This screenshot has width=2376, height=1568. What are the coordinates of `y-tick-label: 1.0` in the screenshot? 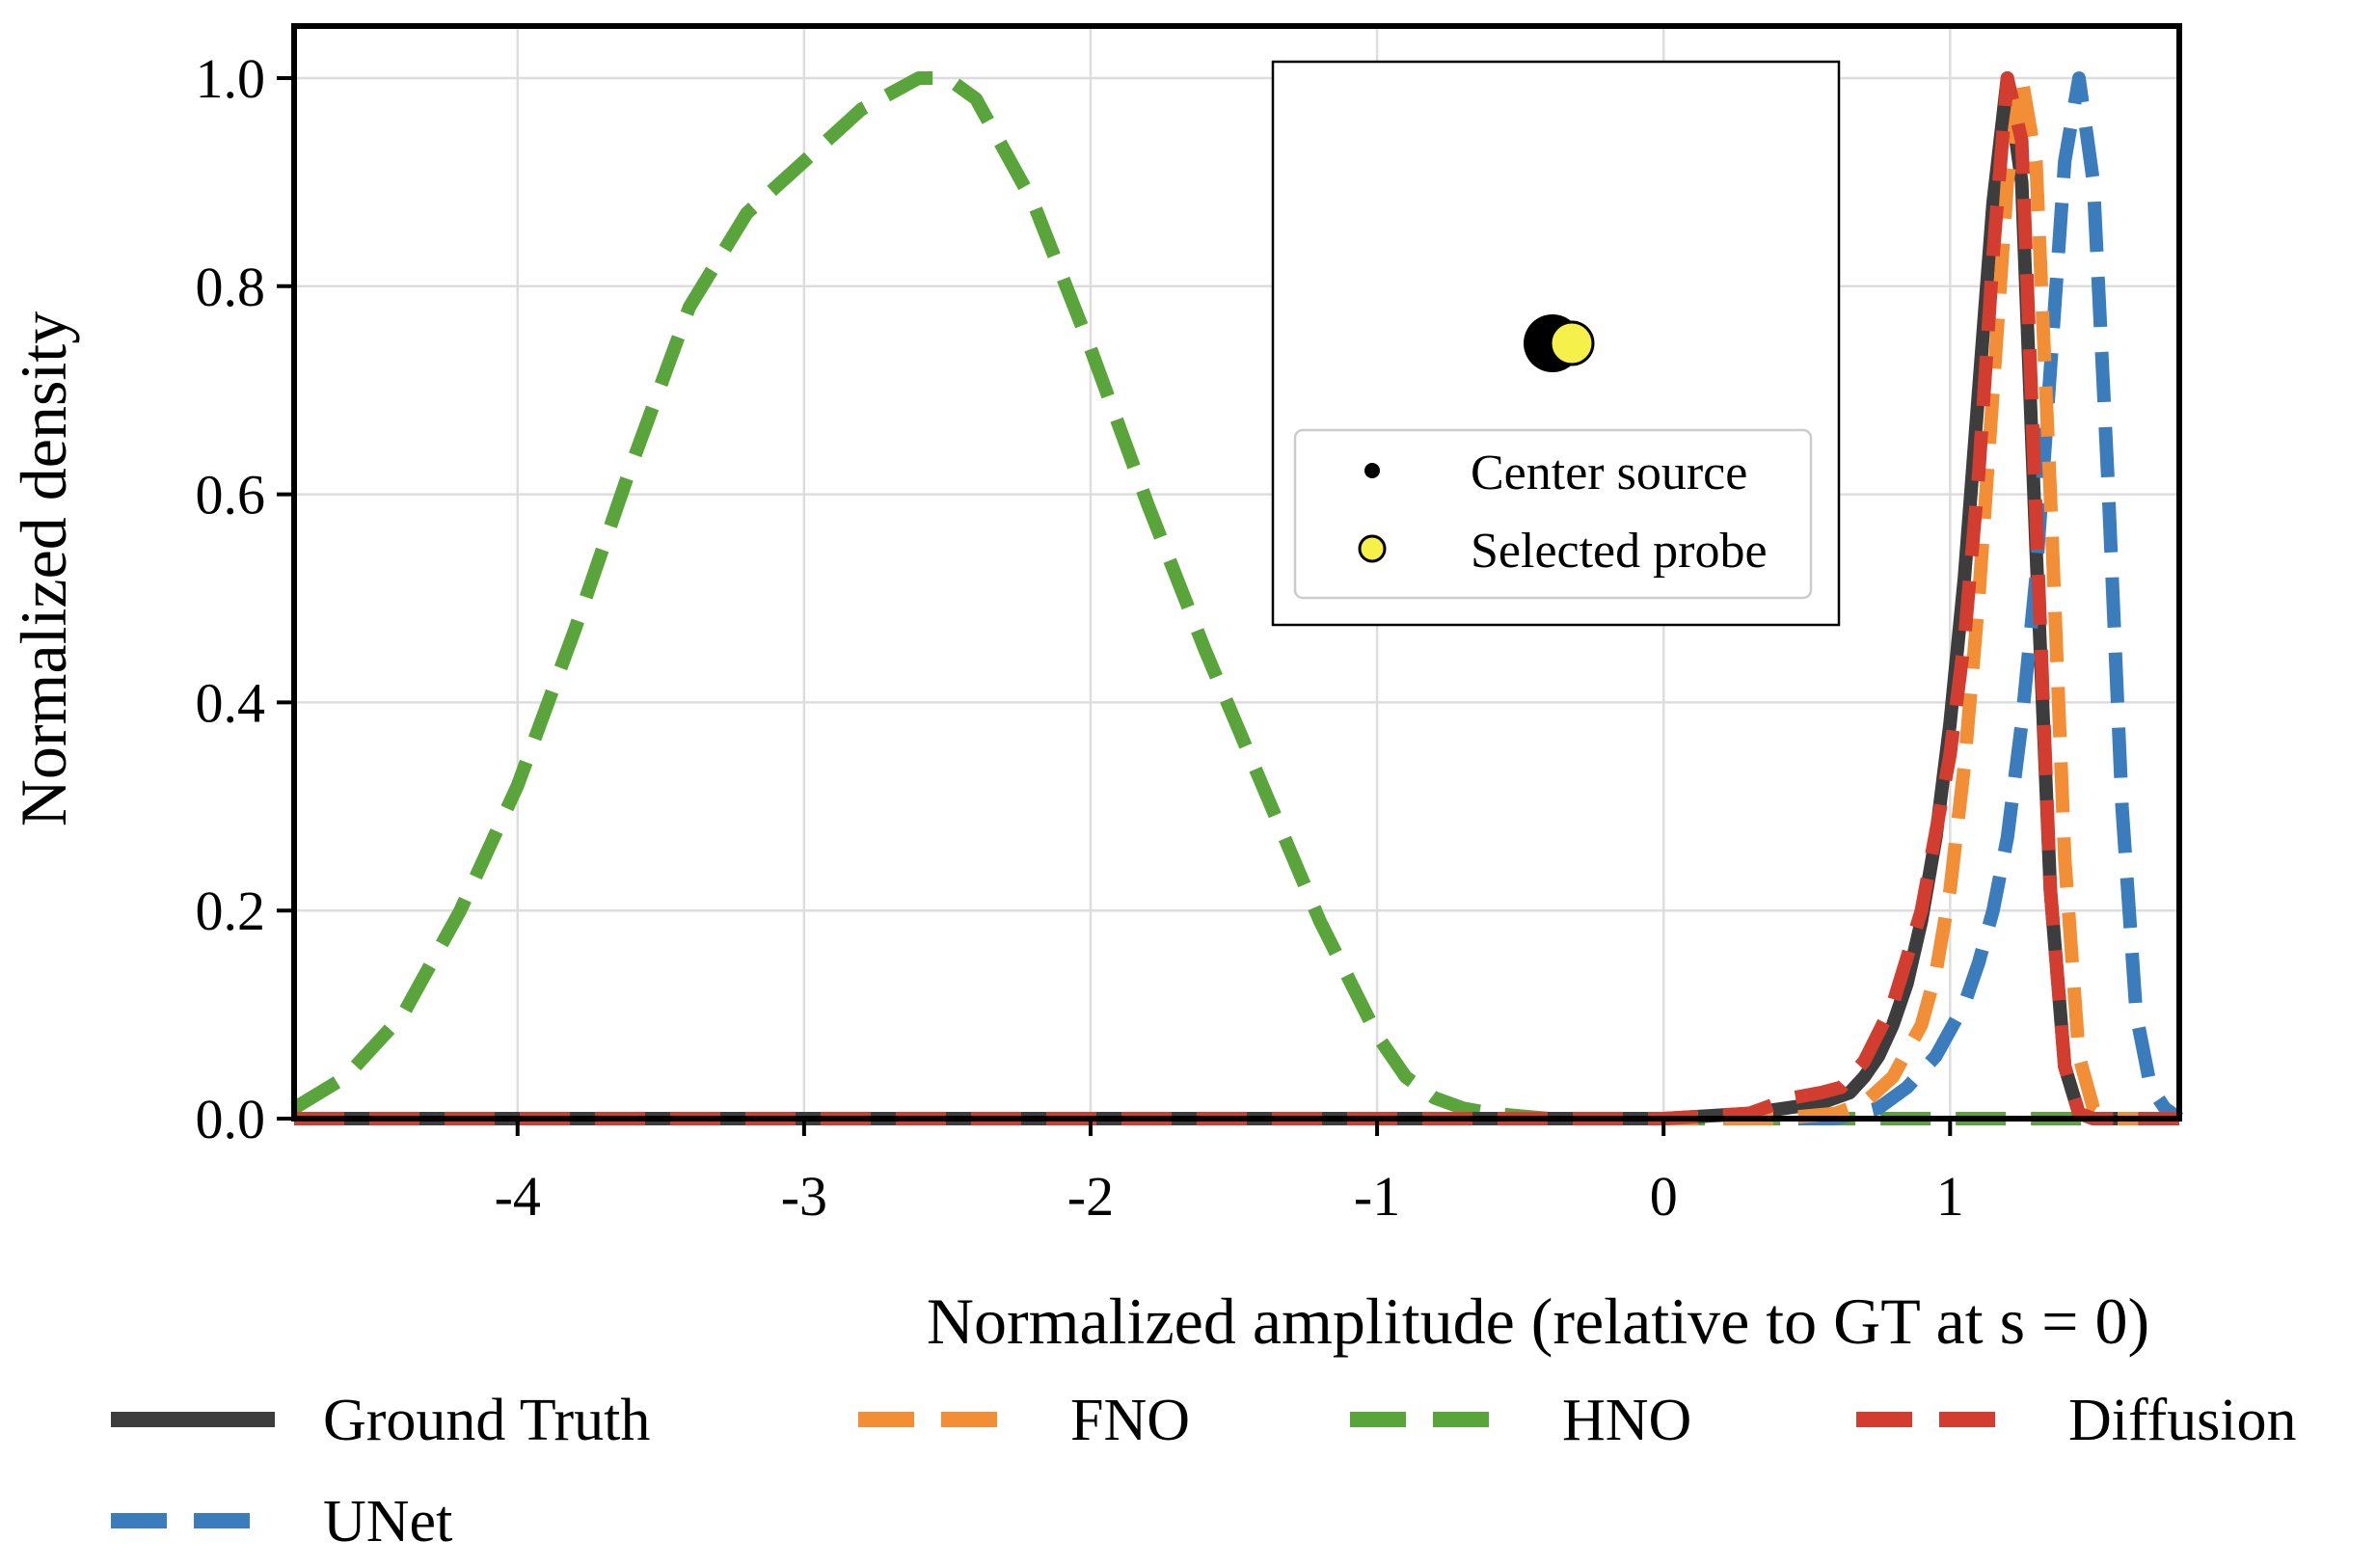 It's located at (231, 78).